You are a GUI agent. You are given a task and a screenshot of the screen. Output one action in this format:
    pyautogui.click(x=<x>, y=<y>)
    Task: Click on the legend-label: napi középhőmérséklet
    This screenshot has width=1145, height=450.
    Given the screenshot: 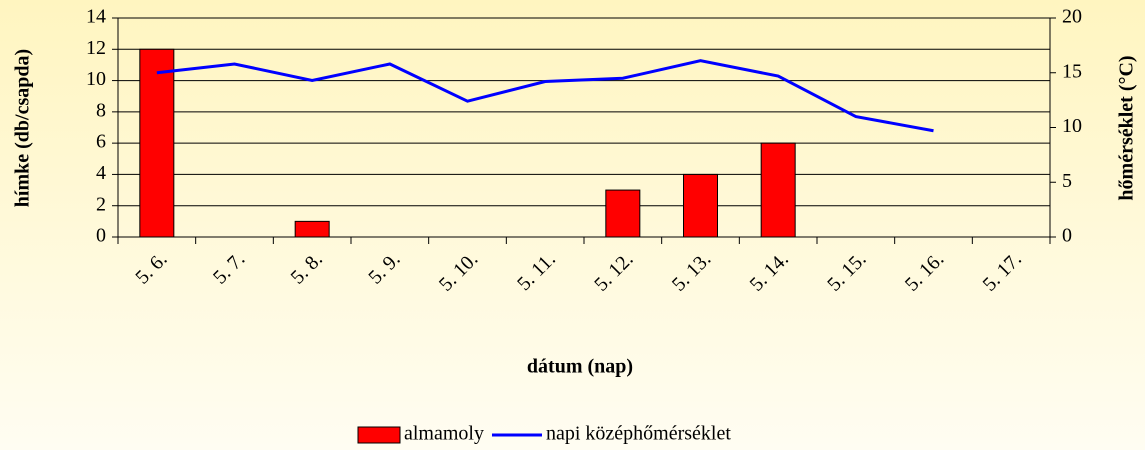 What is the action you would take?
    pyautogui.click(x=638, y=434)
    